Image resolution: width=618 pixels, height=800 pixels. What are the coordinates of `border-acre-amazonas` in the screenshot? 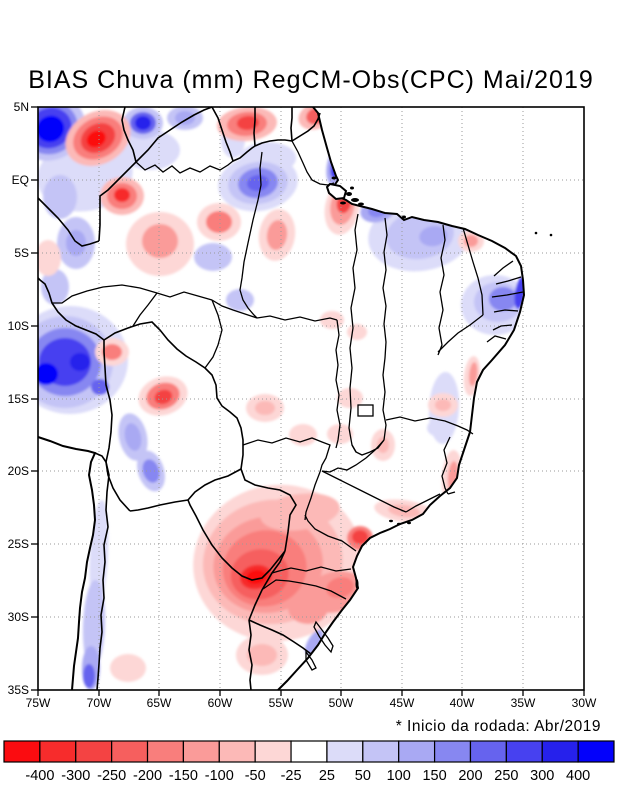 It's located at (105, 294).